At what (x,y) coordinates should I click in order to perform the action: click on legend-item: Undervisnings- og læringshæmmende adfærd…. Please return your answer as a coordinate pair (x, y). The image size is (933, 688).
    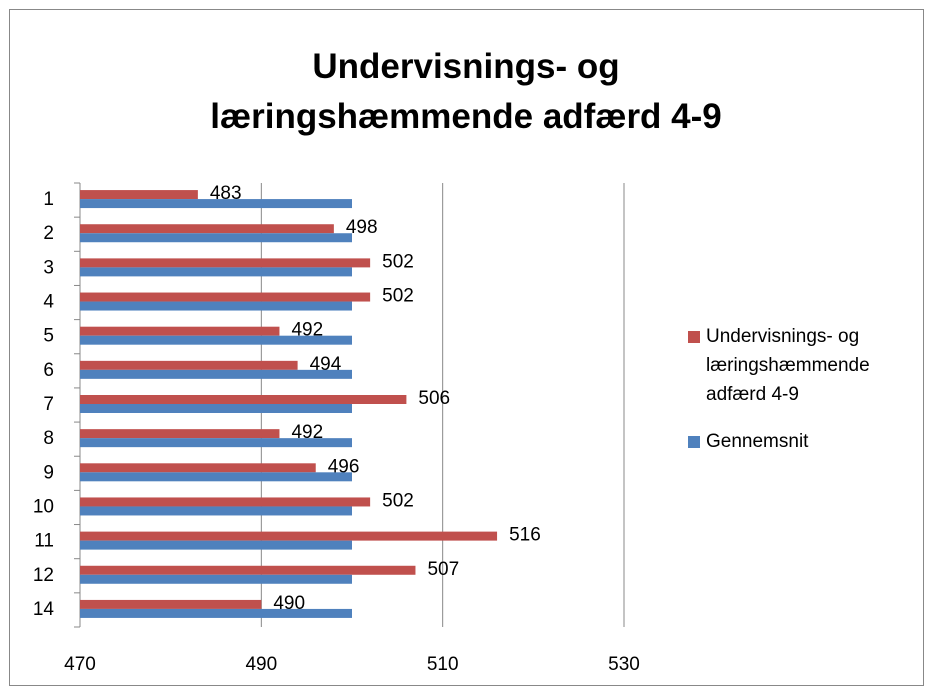
    Looking at the image, I should click on (803, 365).